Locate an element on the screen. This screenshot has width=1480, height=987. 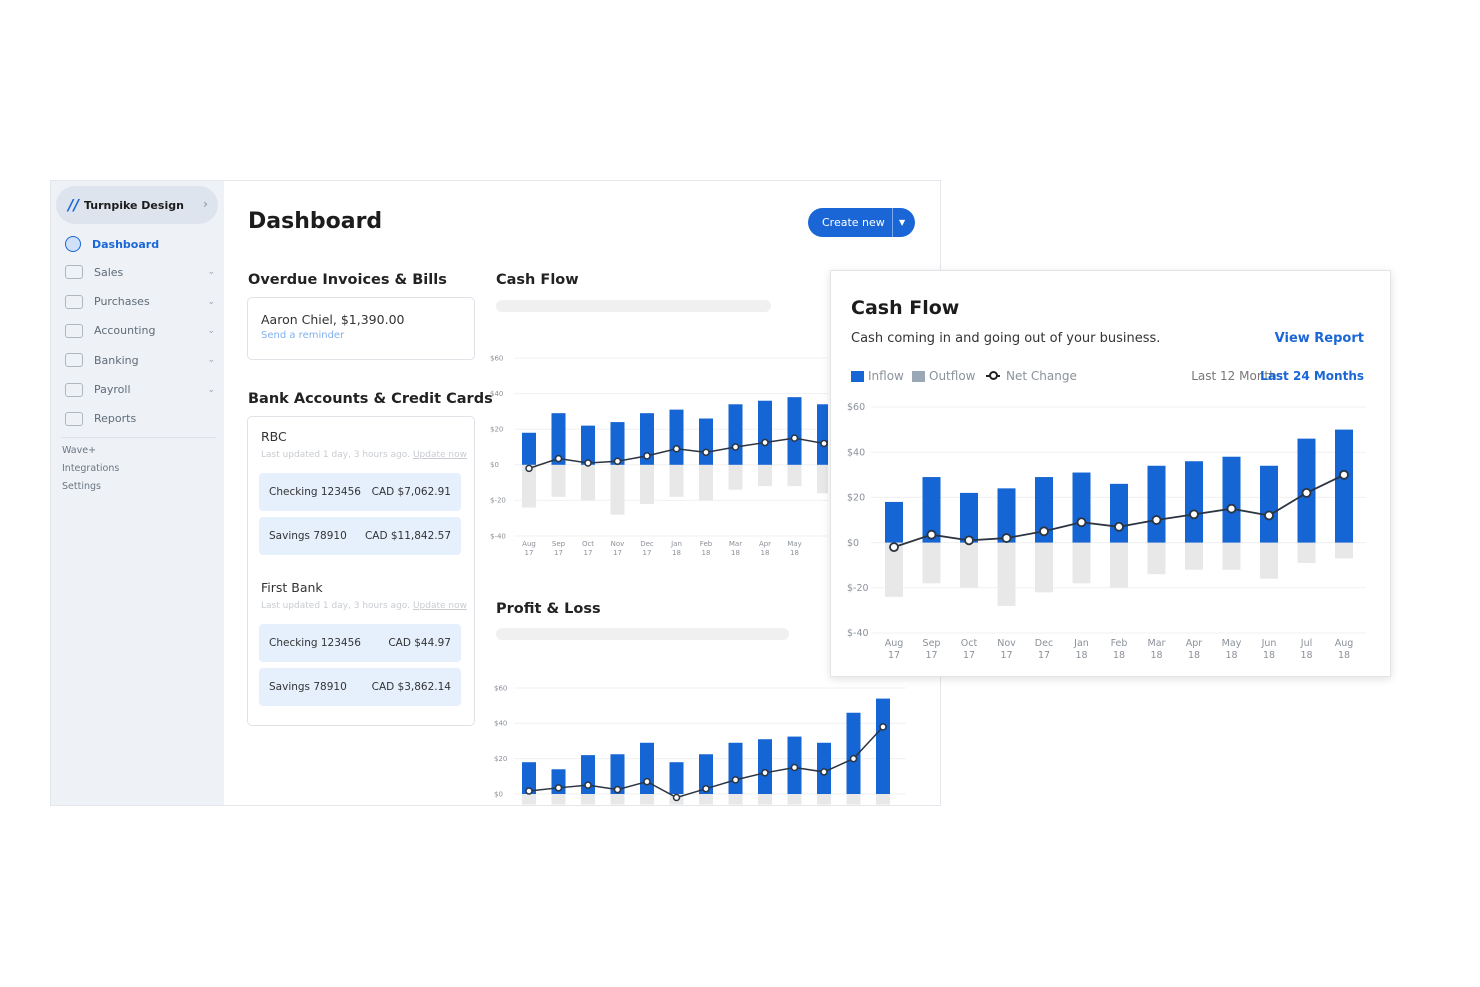
sidebar-link-wave-plus: Wave+ is located at coordinates (79, 450).